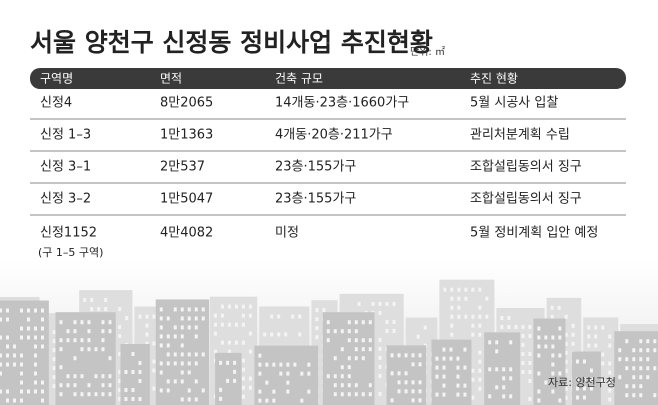  I want to click on cell: 미정, so click(287, 233).